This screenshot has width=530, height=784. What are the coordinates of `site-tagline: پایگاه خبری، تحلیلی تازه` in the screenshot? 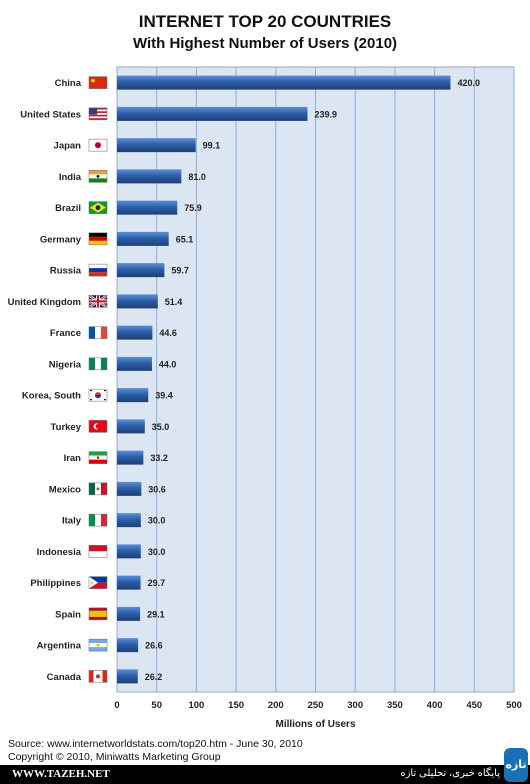 It's located at (450, 773).